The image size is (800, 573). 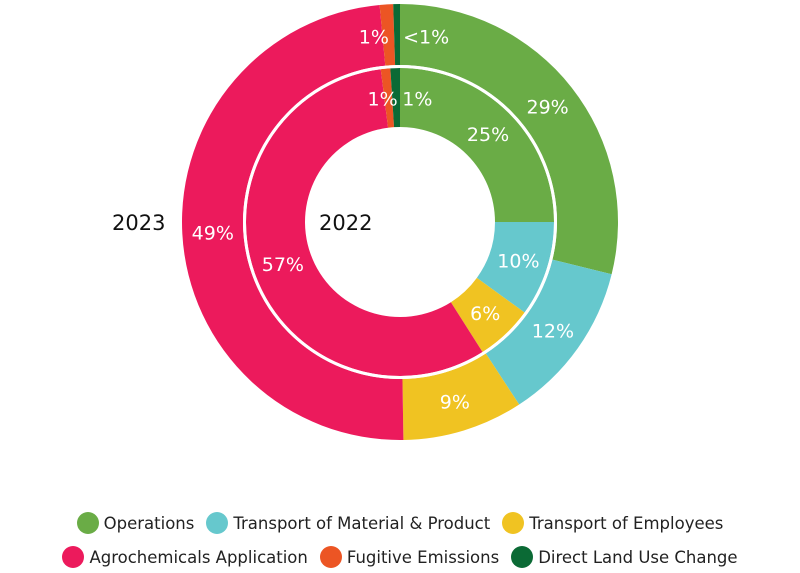 What do you see at coordinates (626, 523) in the screenshot?
I see `legend-label: Transport of Employees` at bounding box center [626, 523].